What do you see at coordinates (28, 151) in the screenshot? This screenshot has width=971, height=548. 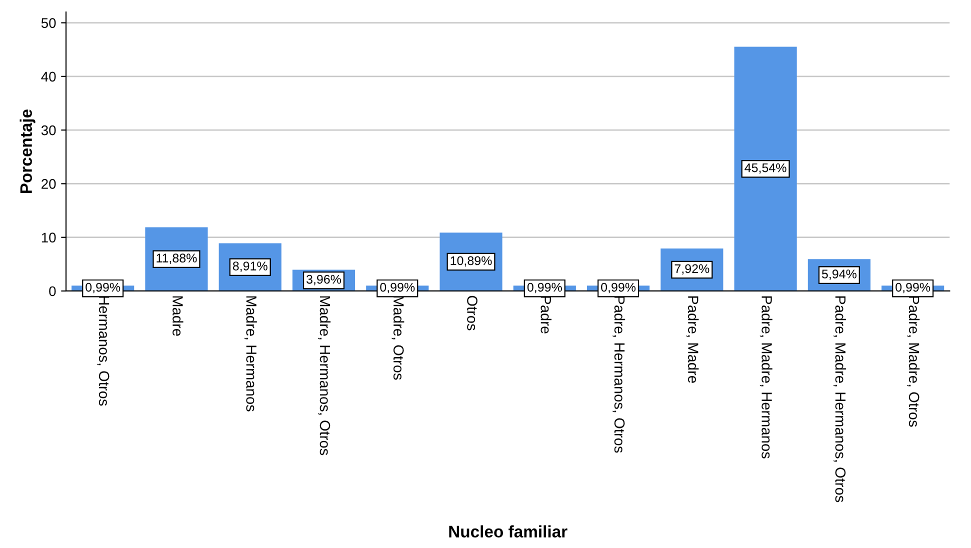 I see `y-axis-title: Porcentaje` at bounding box center [28, 151].